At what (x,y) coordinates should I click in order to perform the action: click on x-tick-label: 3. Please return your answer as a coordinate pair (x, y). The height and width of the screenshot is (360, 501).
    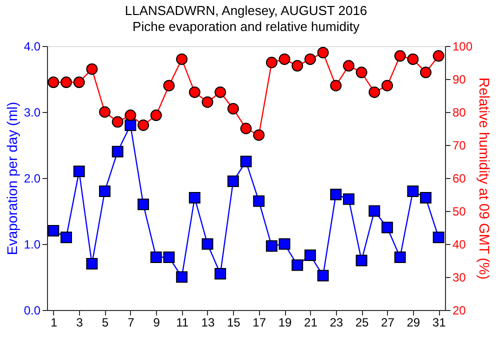
    Looking at the image, I should click on (80, 323).